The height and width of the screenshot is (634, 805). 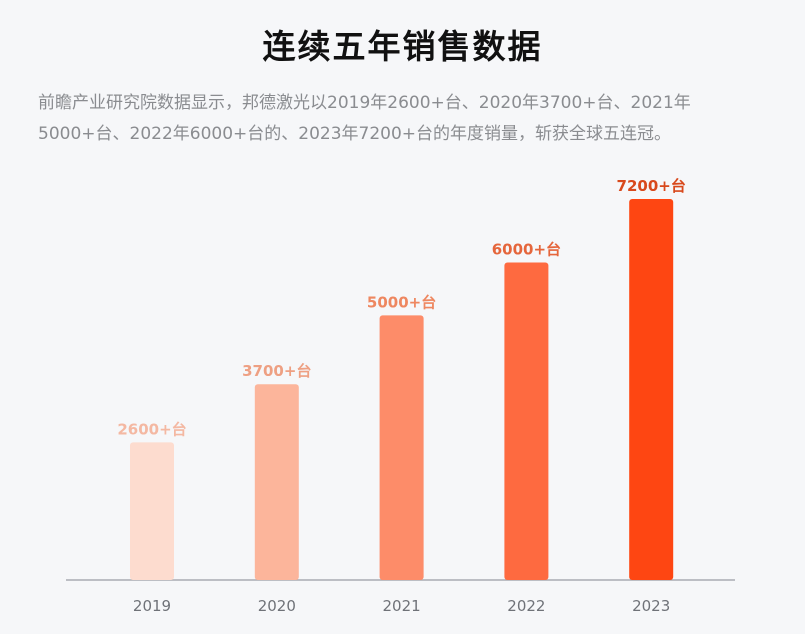 I want to click on bar-2022, so click(x=526, y=421).